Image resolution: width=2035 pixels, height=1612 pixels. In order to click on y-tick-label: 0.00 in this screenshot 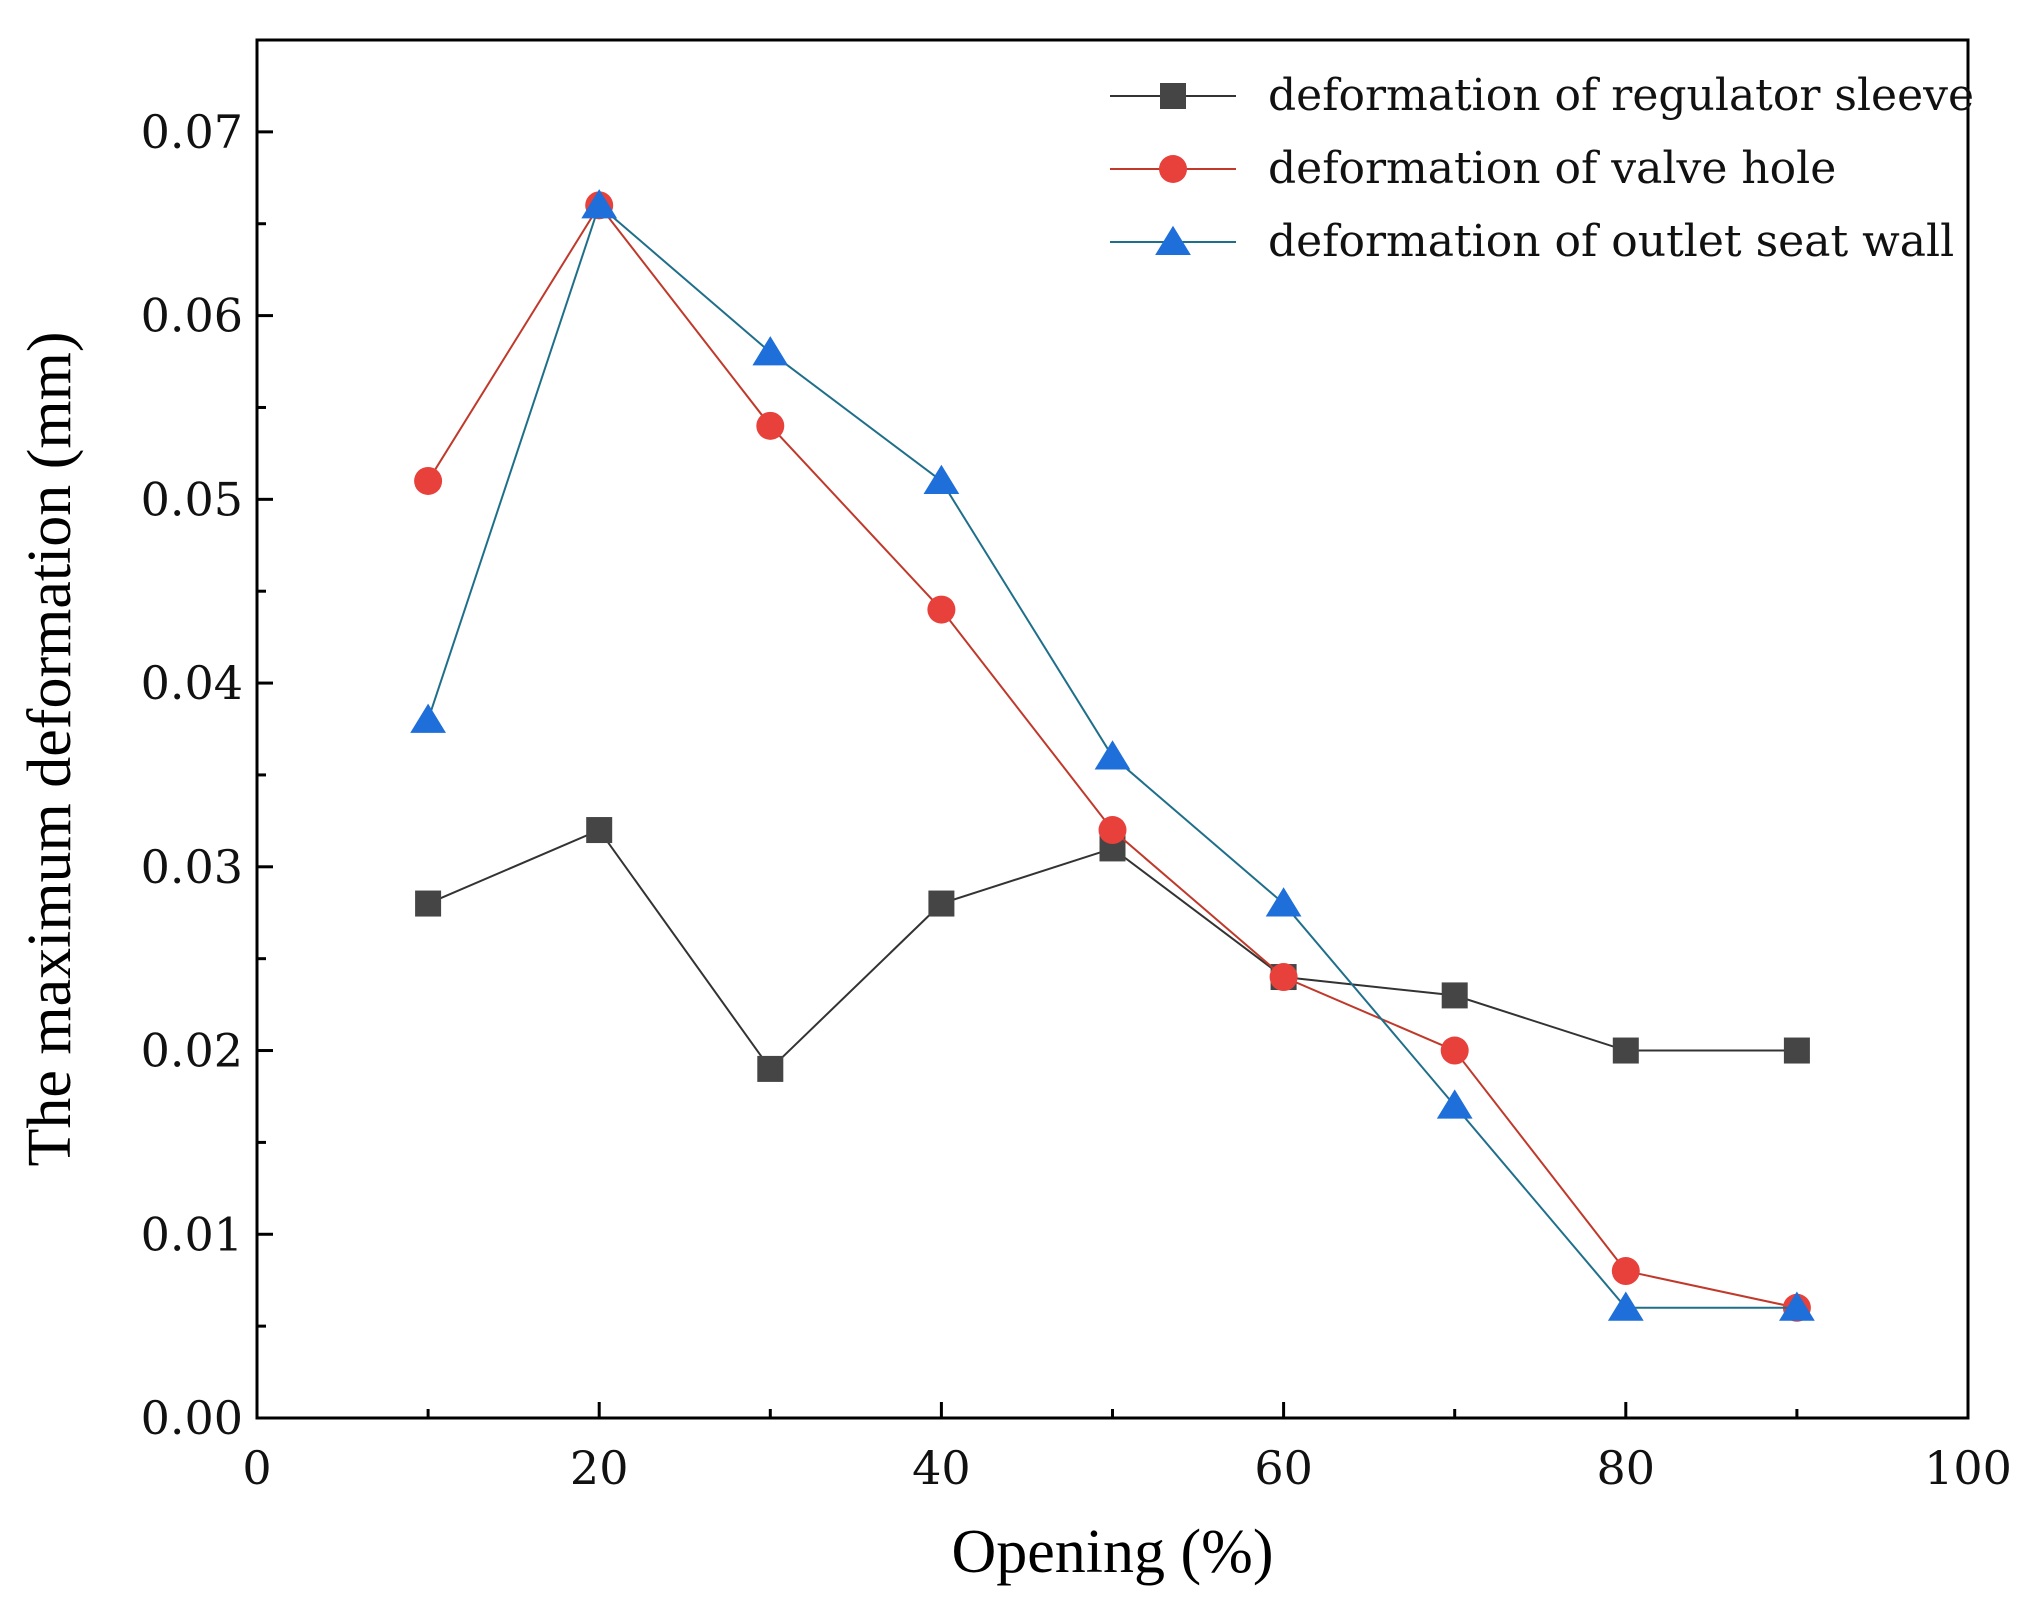, I will do `click(192, 1418)`.